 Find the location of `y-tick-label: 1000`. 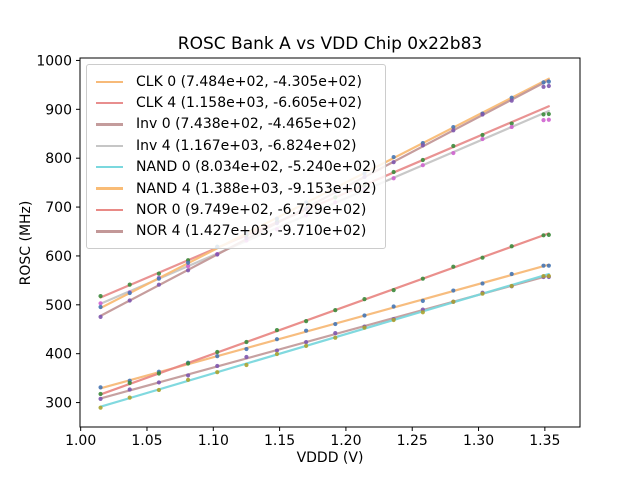

y-tick-label: 1000 is located at coordinates (54, 61).